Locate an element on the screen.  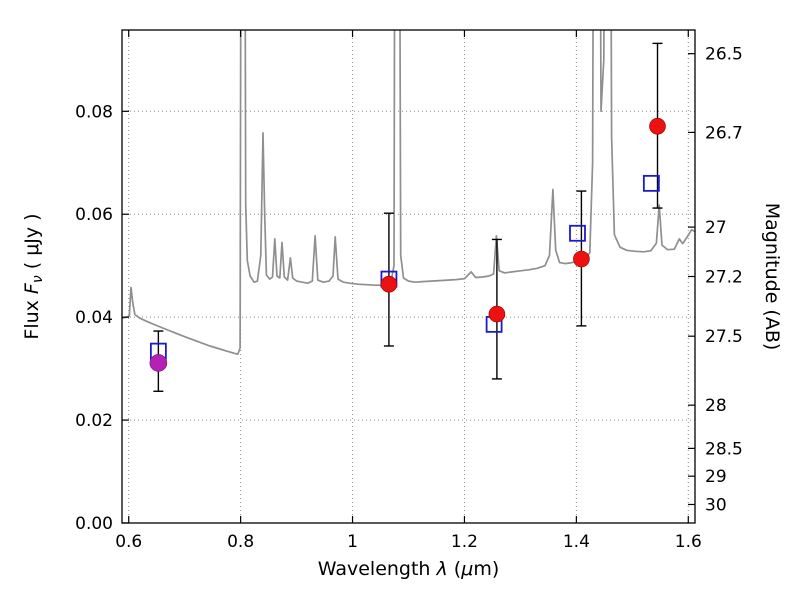
x-tick-label: 1.2 is located at coordinates (464, 542).